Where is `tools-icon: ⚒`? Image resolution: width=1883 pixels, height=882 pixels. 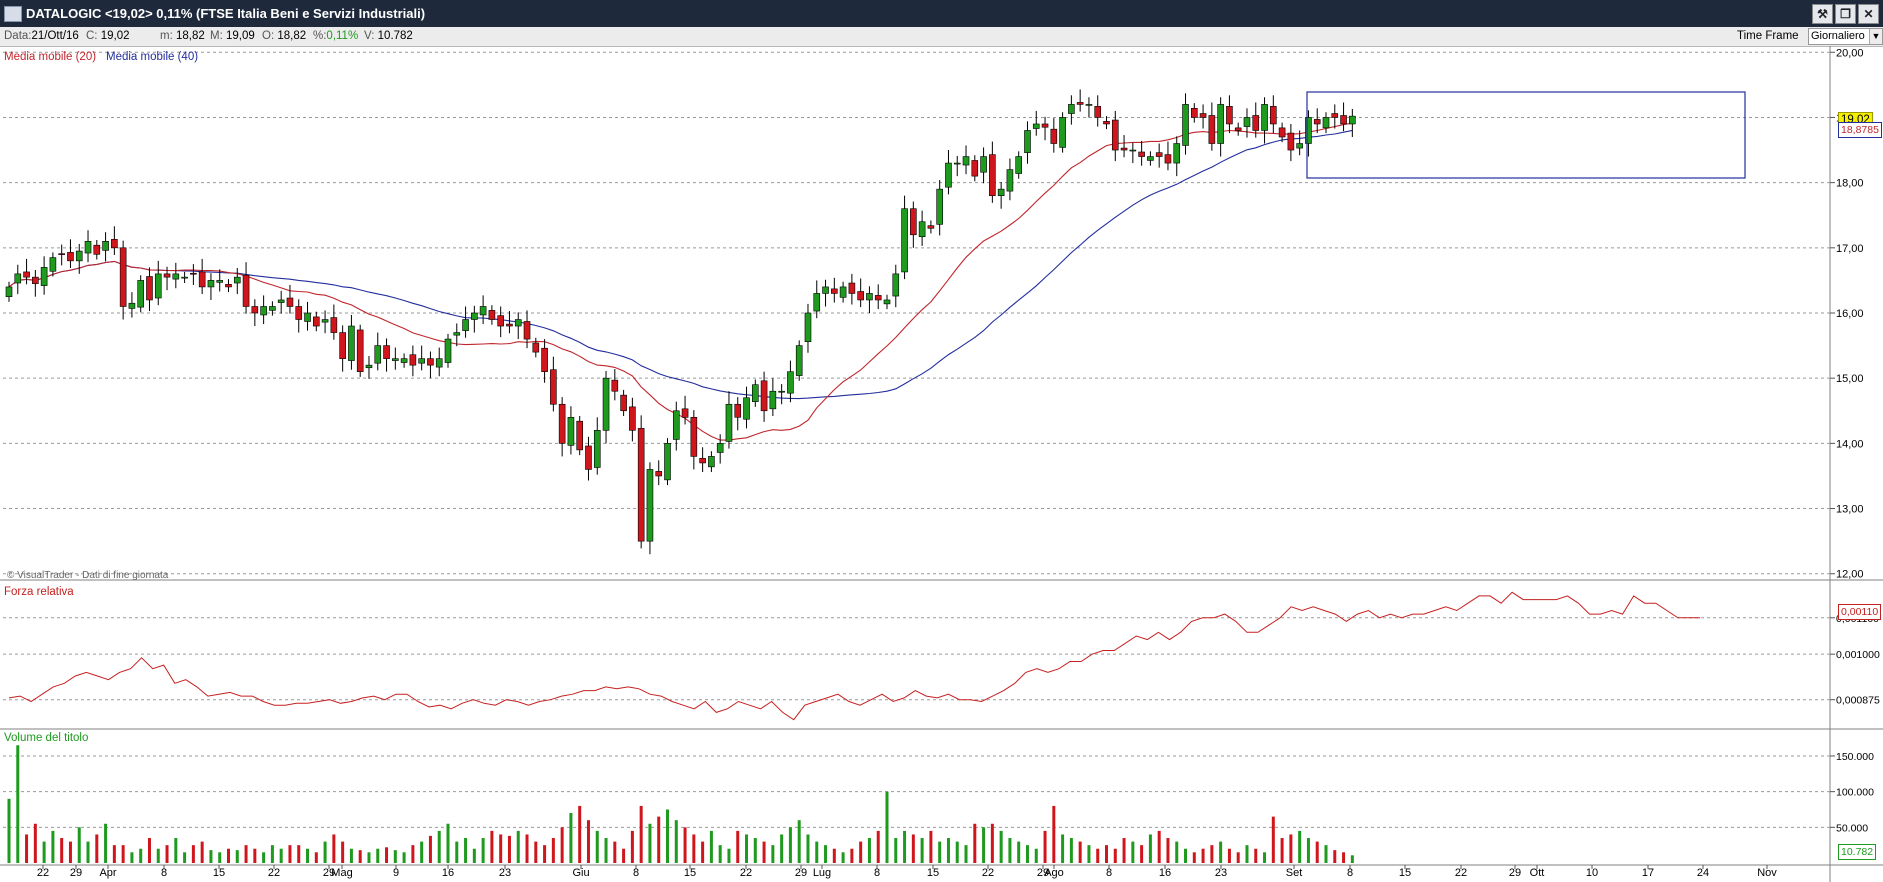 tools-icon: ⚒ is located at coordinates (1822, 14).